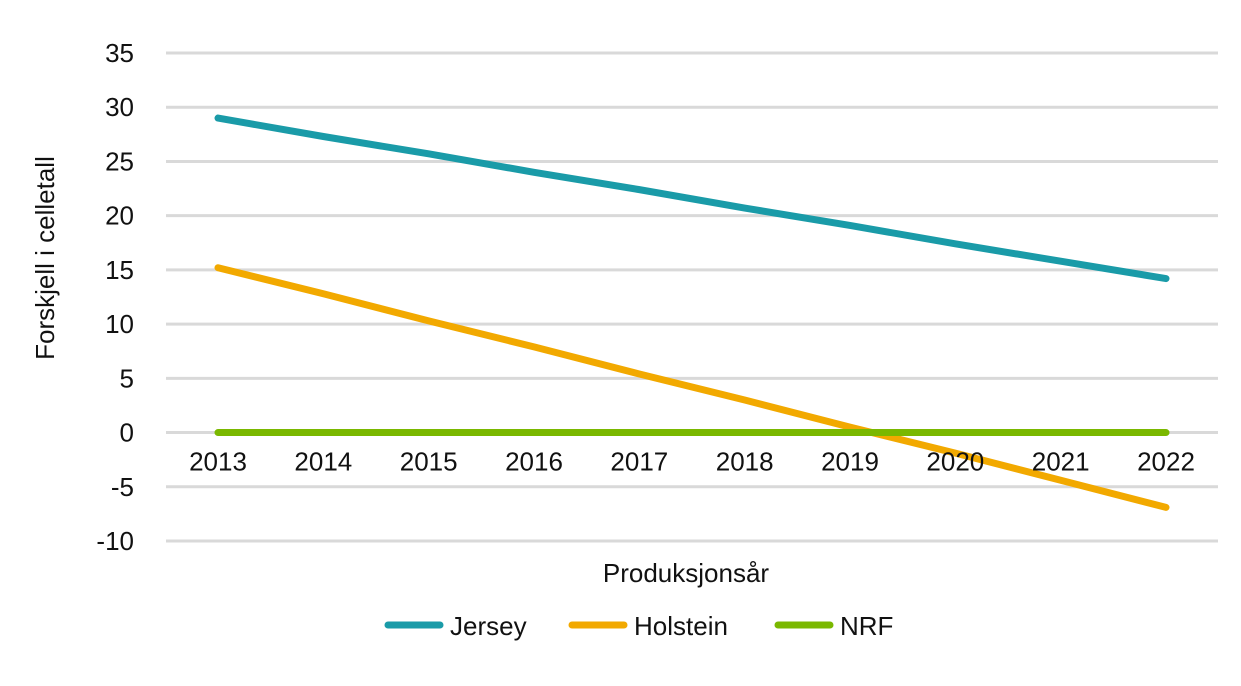  I want to click on x-tick-label: 2020, so click(955, 462).